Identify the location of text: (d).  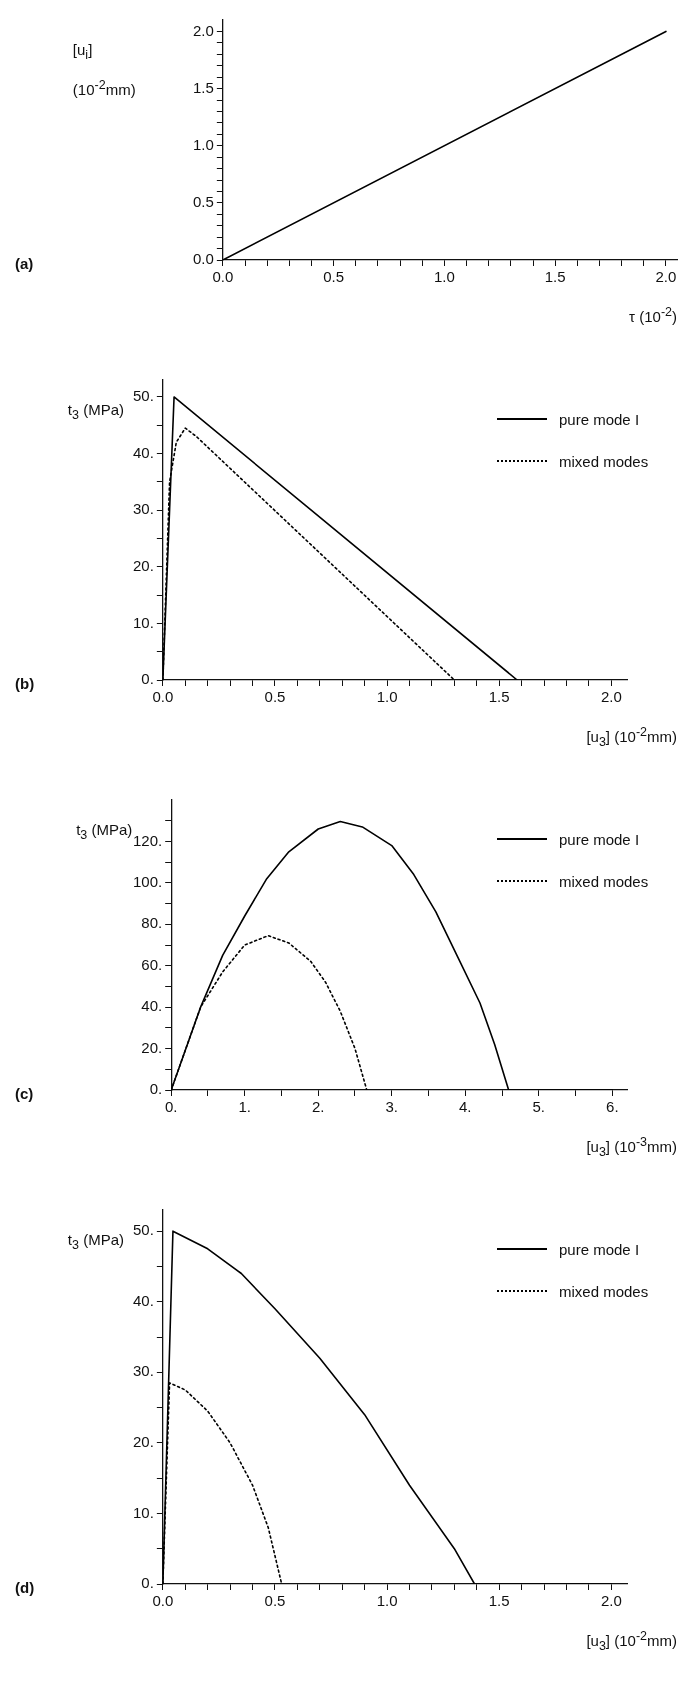
(25, 1587).